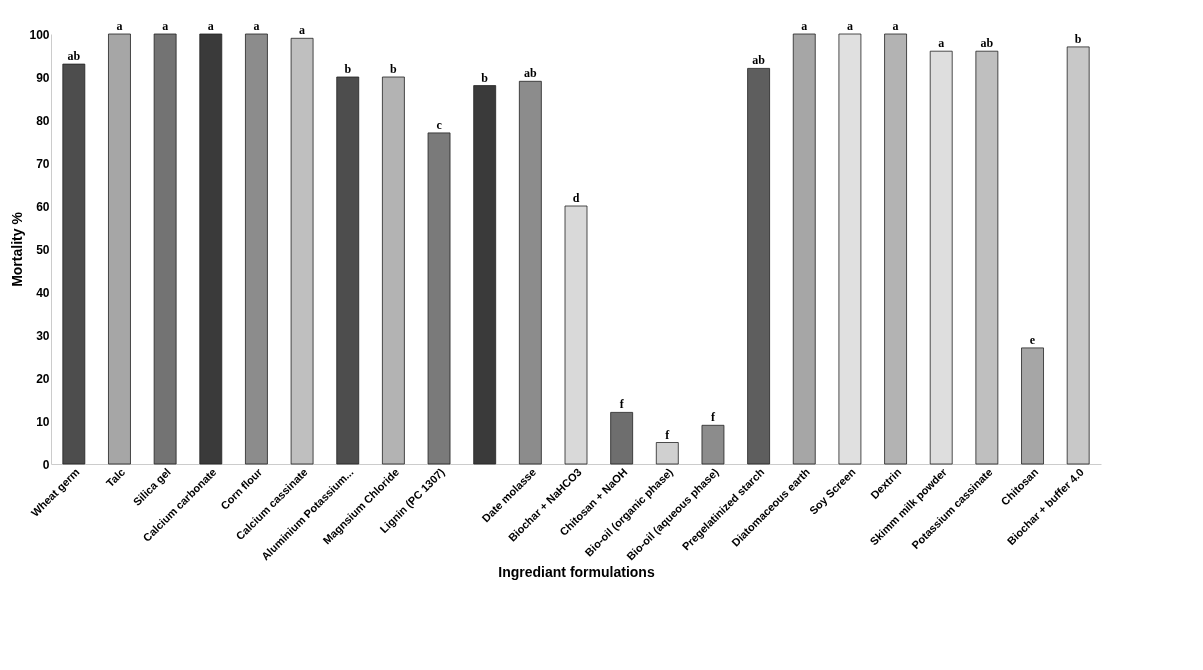 This screenshot has height=670, width=1203. What do you see at coordinates (576, 572) in the screenshot?
I see `x-axis-title: Ingrediant formulations` at bounding box center [576, 572].